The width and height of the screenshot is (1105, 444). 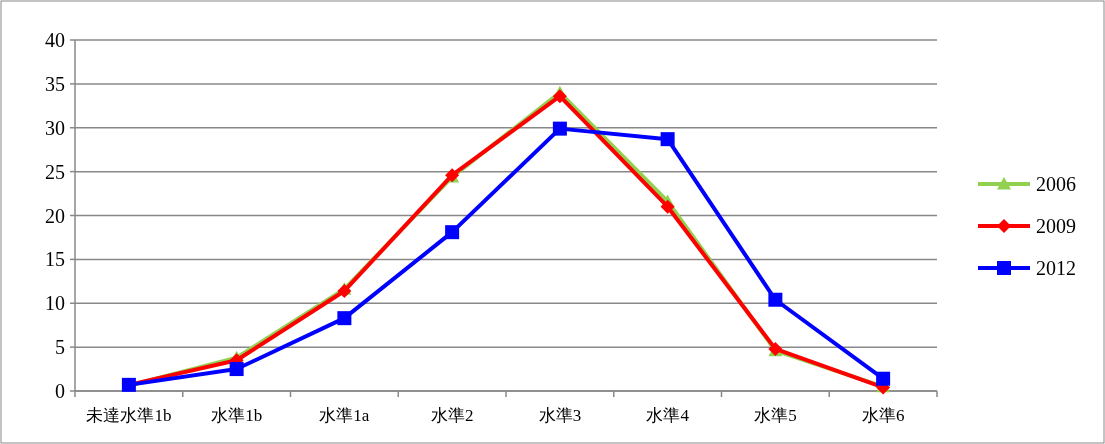 I want to click on x-tick-label: 水準3, so click(x=560, y=415).